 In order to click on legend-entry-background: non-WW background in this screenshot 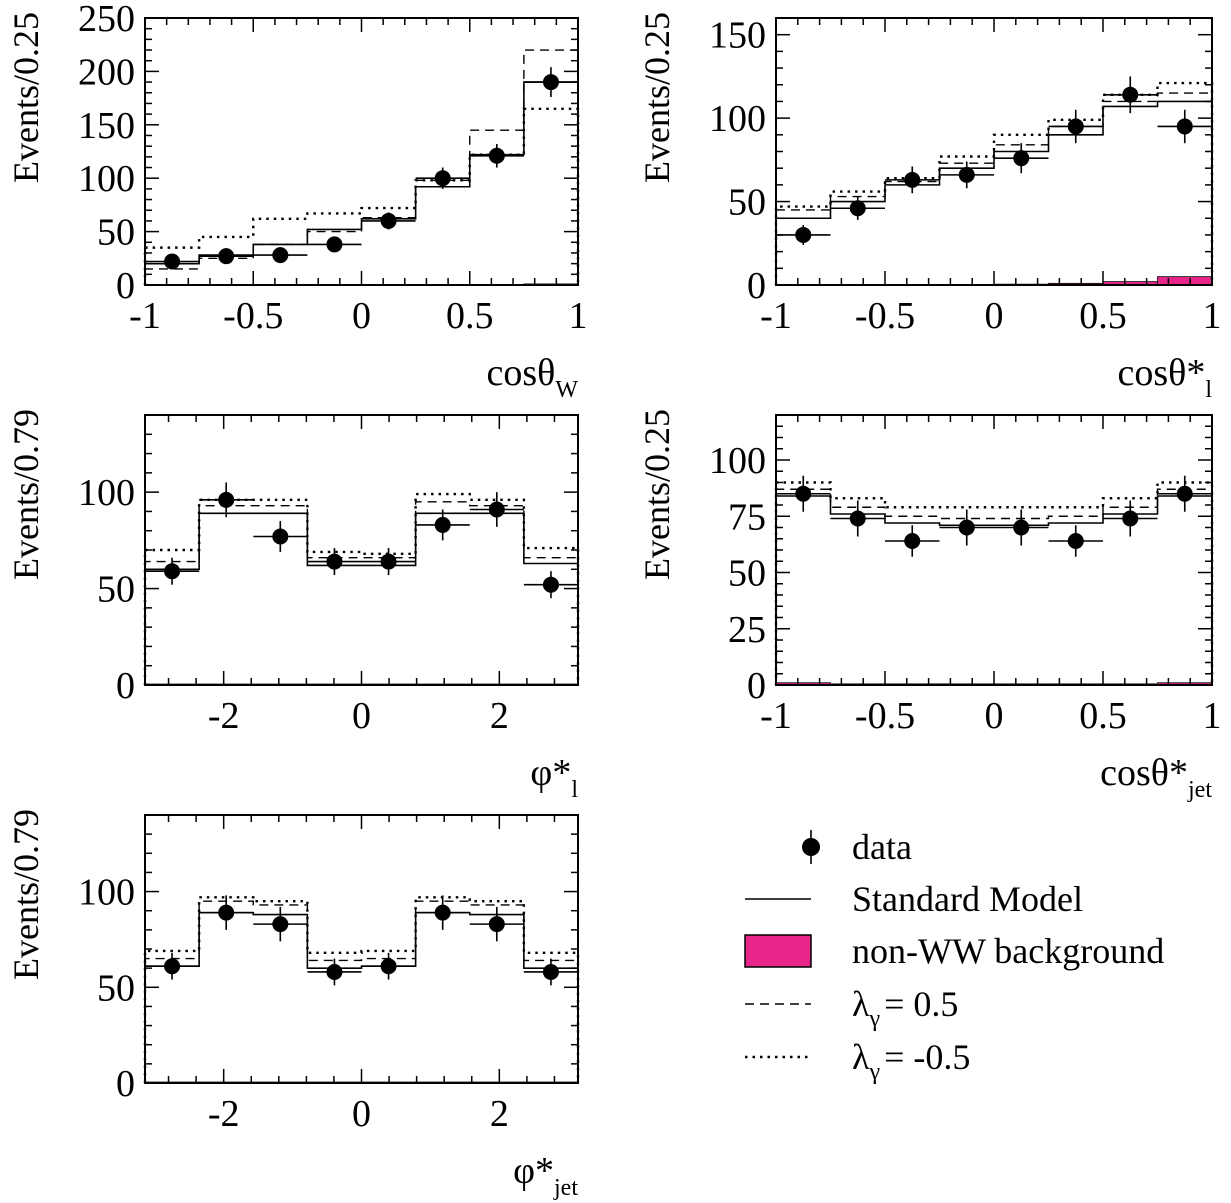, I will do `click(954, 951)`.